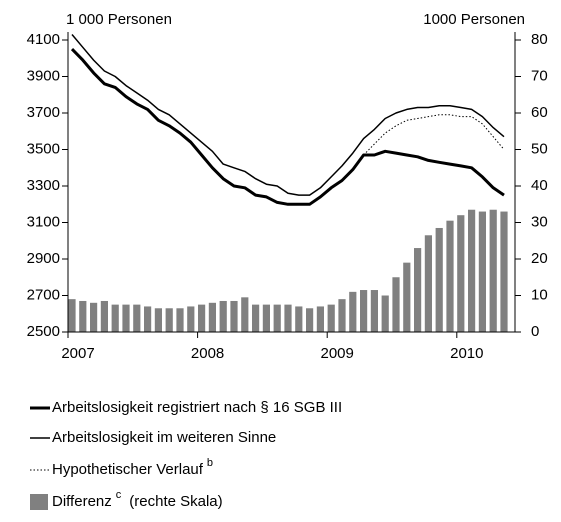  I want to click on legend-label: Hypothetischer Verlauf b, so click(132, 467).